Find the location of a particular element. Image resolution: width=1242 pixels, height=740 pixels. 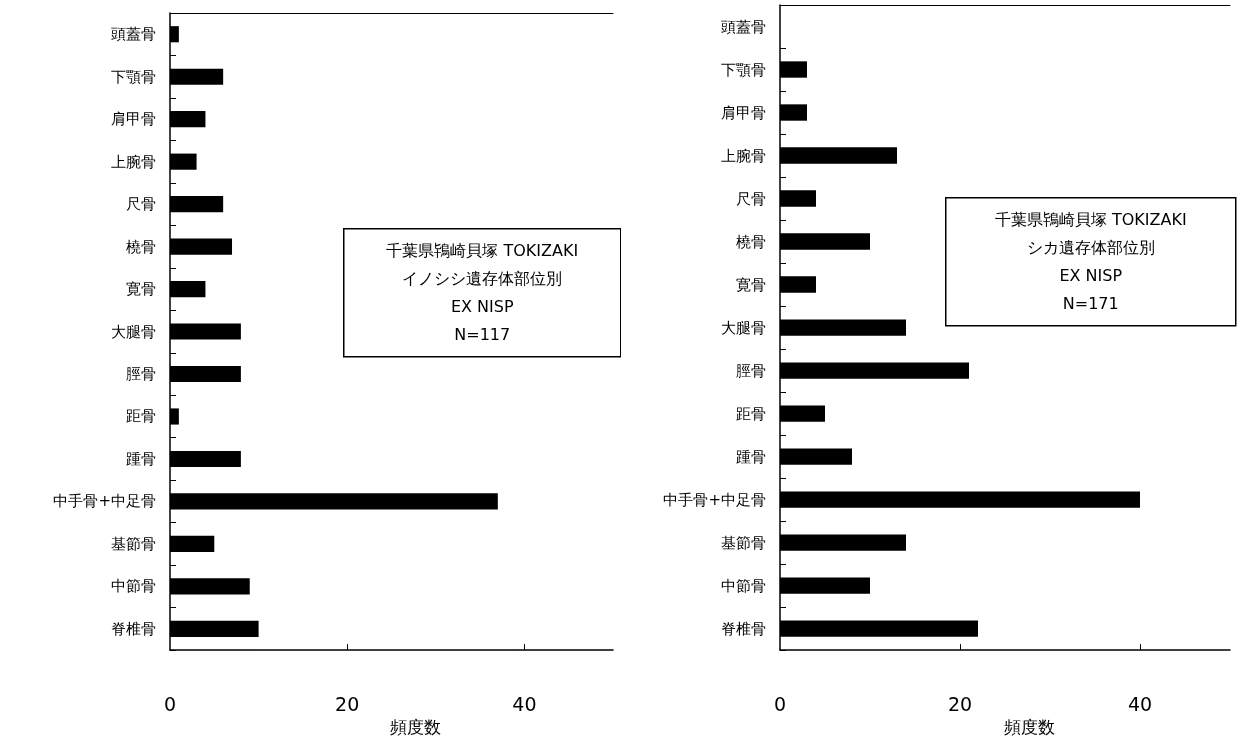

annotation: N=117 is located at coordinates (482, 335).